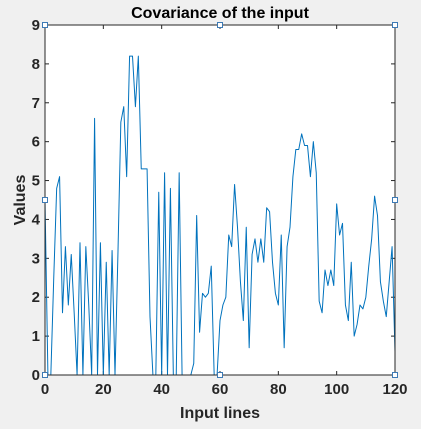 This screenshot has width=421, height=429. Describe the element at coordinates (36, 336) in the screenshot. I see `y-tick-label: 1` at that location.